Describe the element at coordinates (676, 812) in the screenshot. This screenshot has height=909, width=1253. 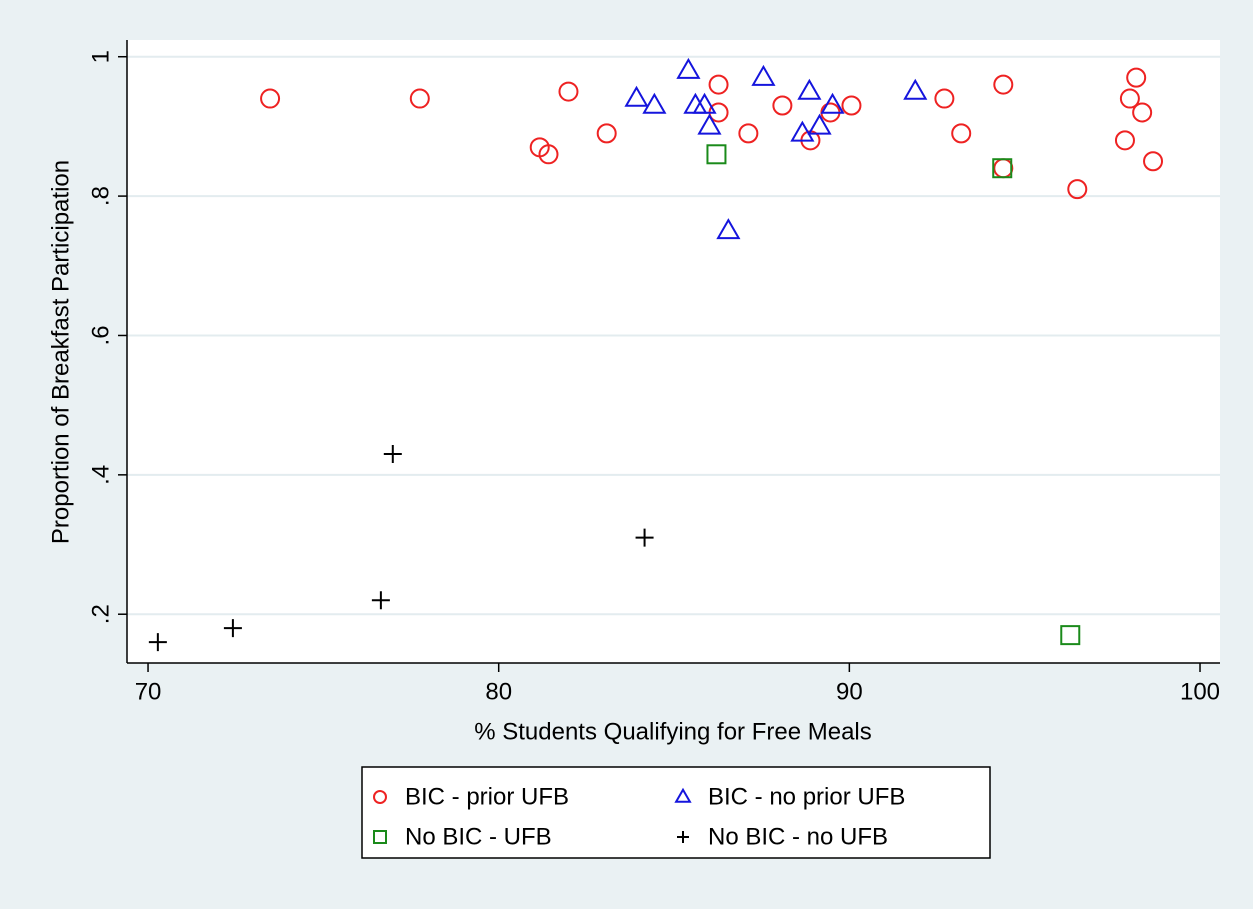
I see `legend-box` at that location.